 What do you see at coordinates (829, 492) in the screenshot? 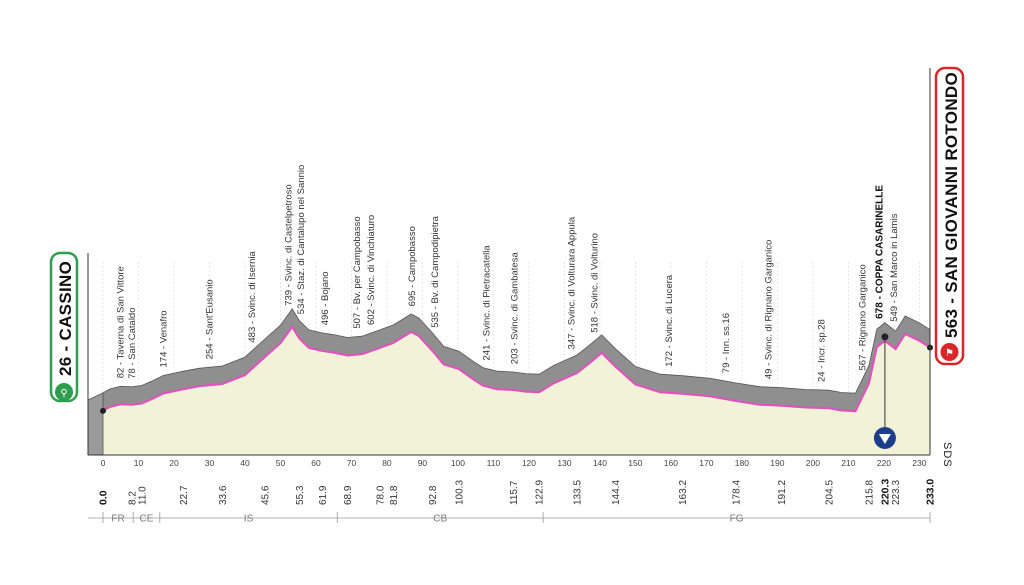
I see `distance-label-20: 204.5` at bounding box center [829, 492].